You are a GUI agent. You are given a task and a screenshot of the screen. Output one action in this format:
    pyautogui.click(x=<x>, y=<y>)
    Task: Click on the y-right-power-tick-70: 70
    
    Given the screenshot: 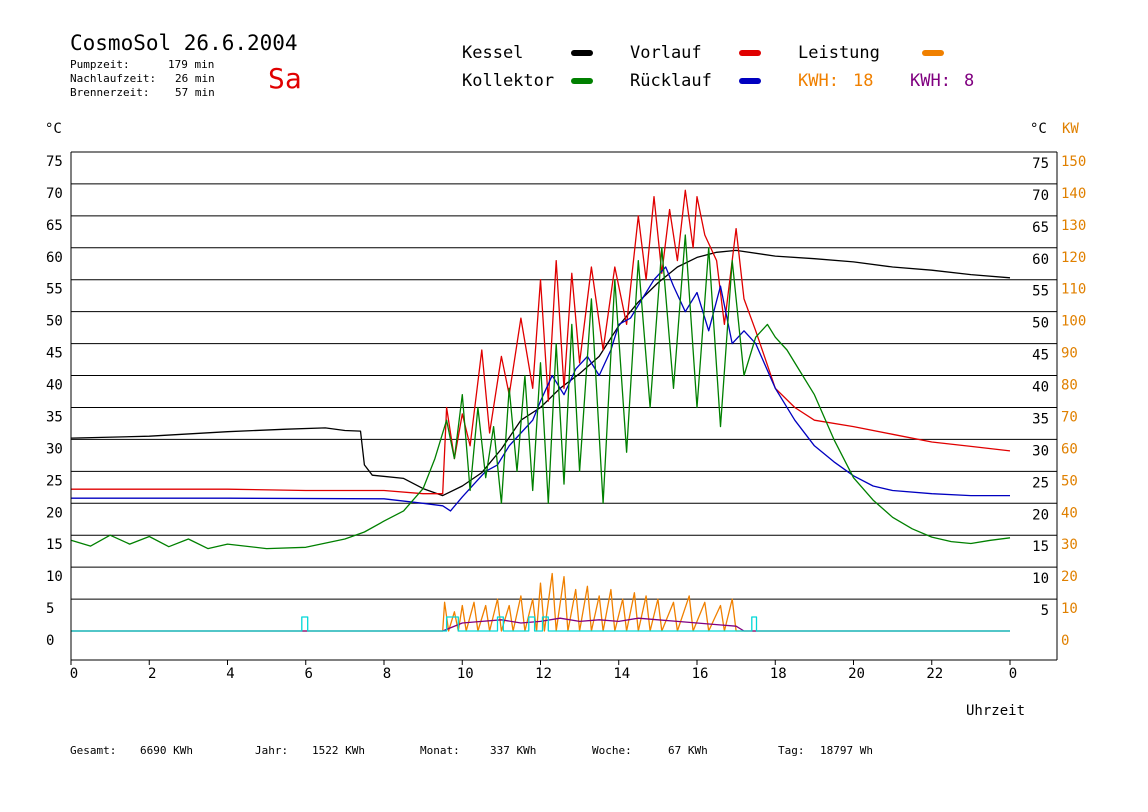 What is the action you would take?
    pyautogui.click(x=1069, y=417)
    